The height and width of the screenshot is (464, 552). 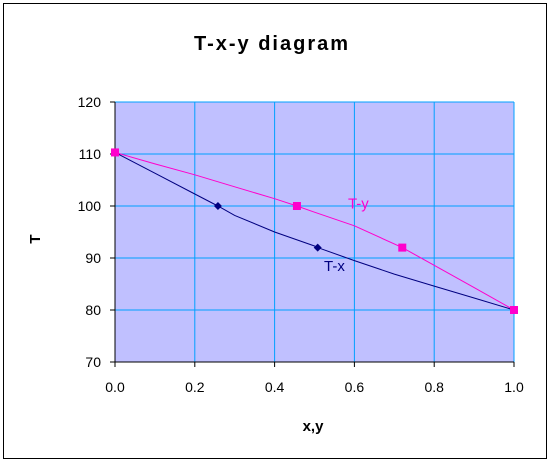 What do you see at coordinates (355, 387) in the screenshot?
I see `x-tick-label: 0.6` at bounding box center [355, 387].